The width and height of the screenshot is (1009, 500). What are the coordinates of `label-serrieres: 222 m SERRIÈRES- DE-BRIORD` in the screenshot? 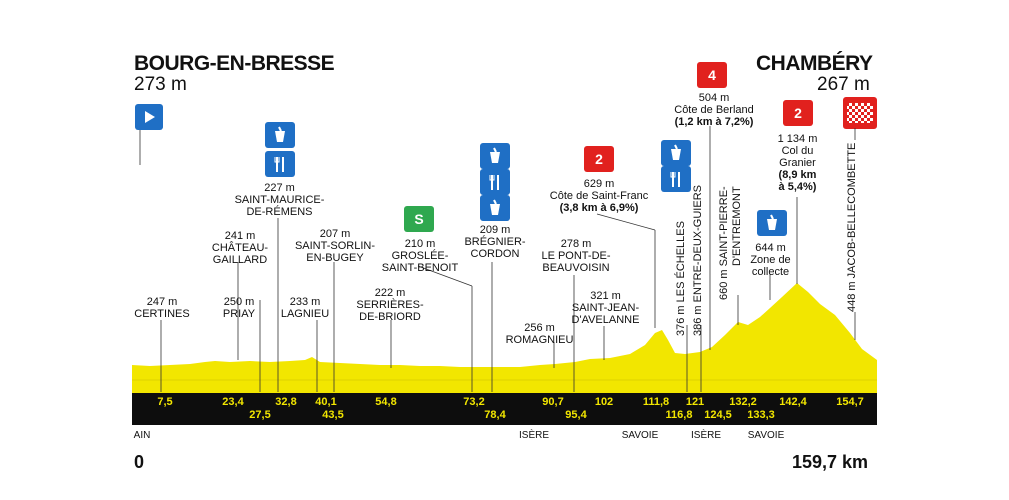 It's located at (390, 305).